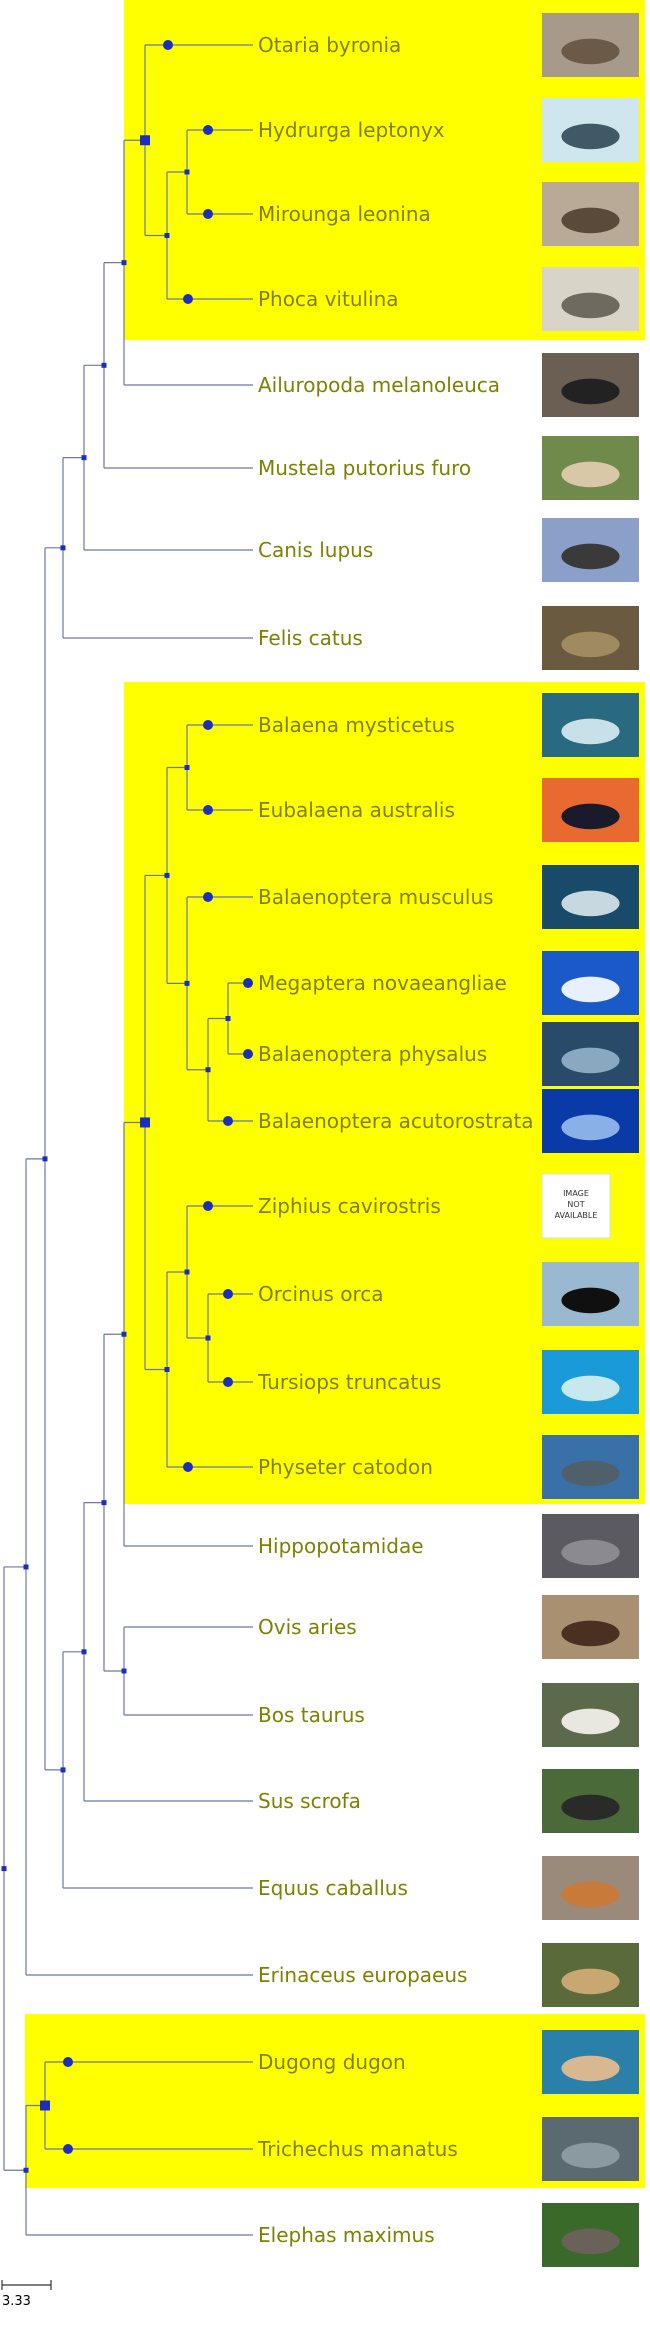 This screenshot has height=2330, width=650. What do you see at coordinates (362, 1975) in the screenshot?
I see `taxon-label-erinaceus: Erinaceus europaeus` at bounding box center [362, 1975].